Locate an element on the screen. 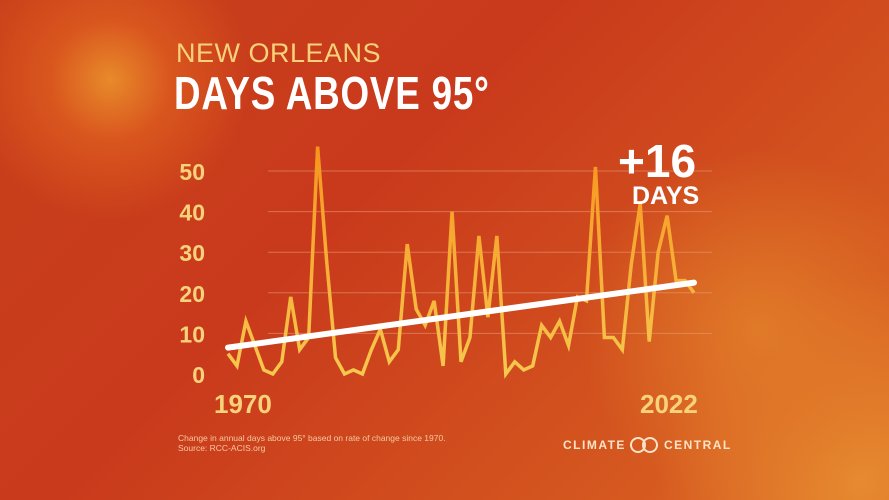  climate-central-logo: CLIMATE CENTRAL is located at coordinates (647, 445).